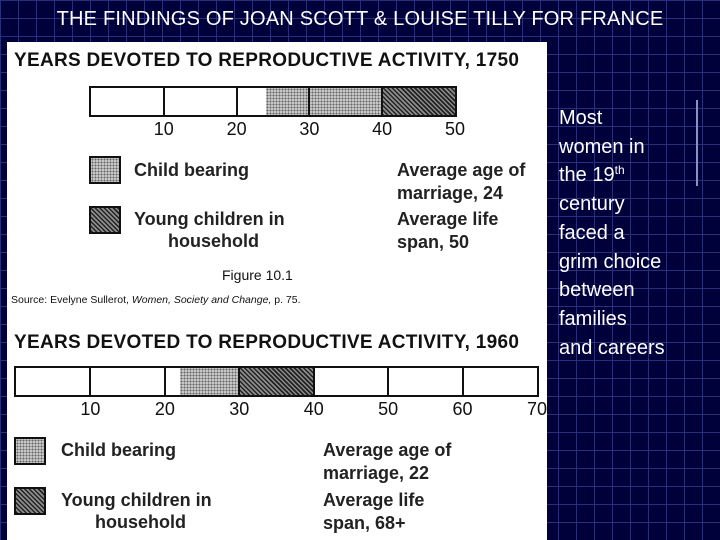  Describe the element at coordinates (257, 275) in the screenshot. I see `figure-caption: Figure 10.1` at that location.